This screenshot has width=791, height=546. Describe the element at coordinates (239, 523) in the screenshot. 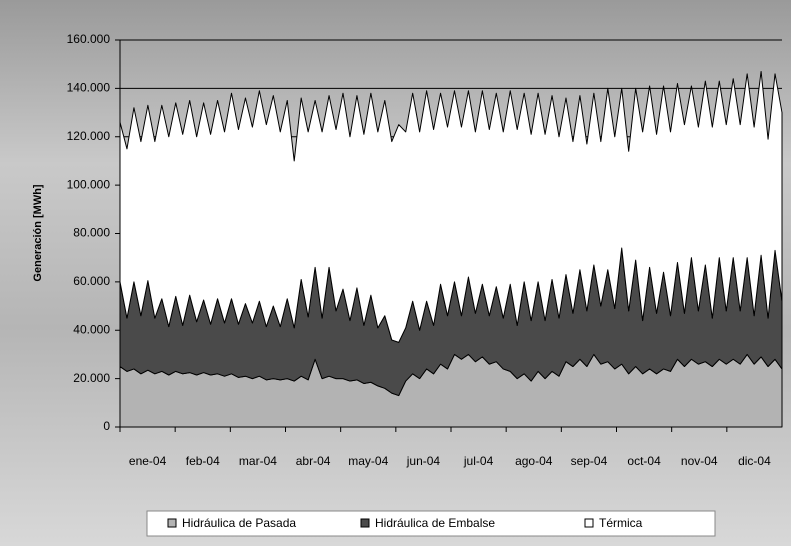

I see `legend-label: Hidráulica de Pasada` at that location.